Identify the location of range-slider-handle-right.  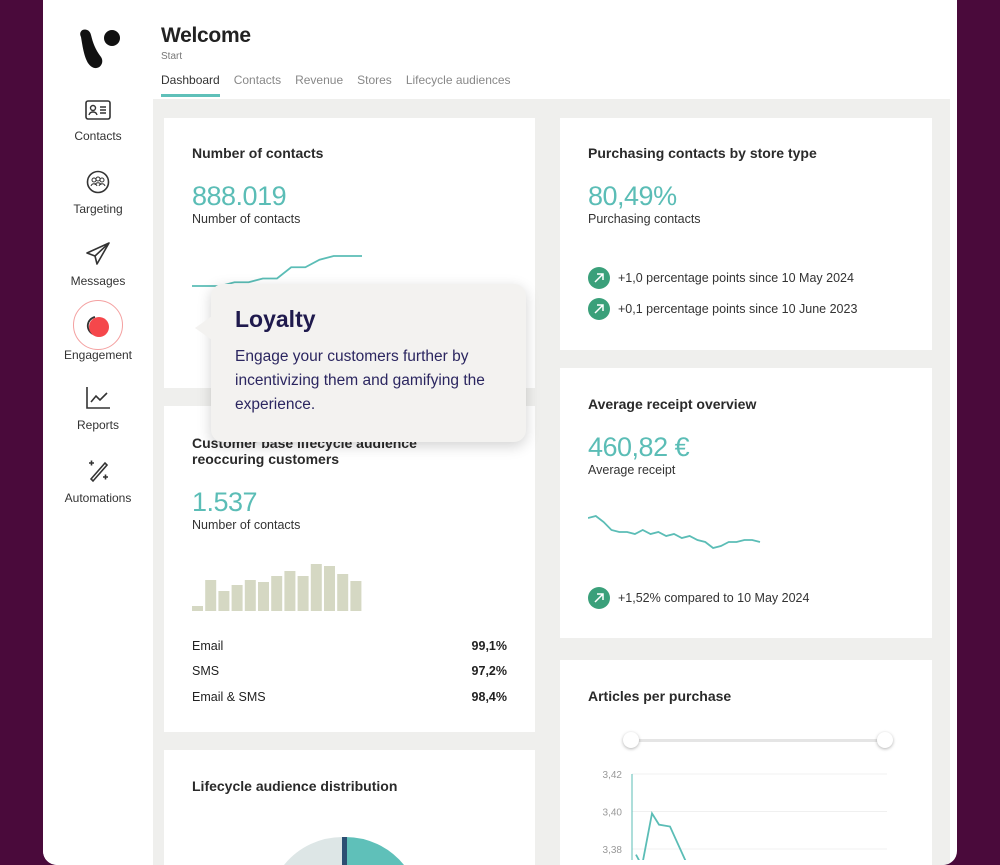
(885, 740).